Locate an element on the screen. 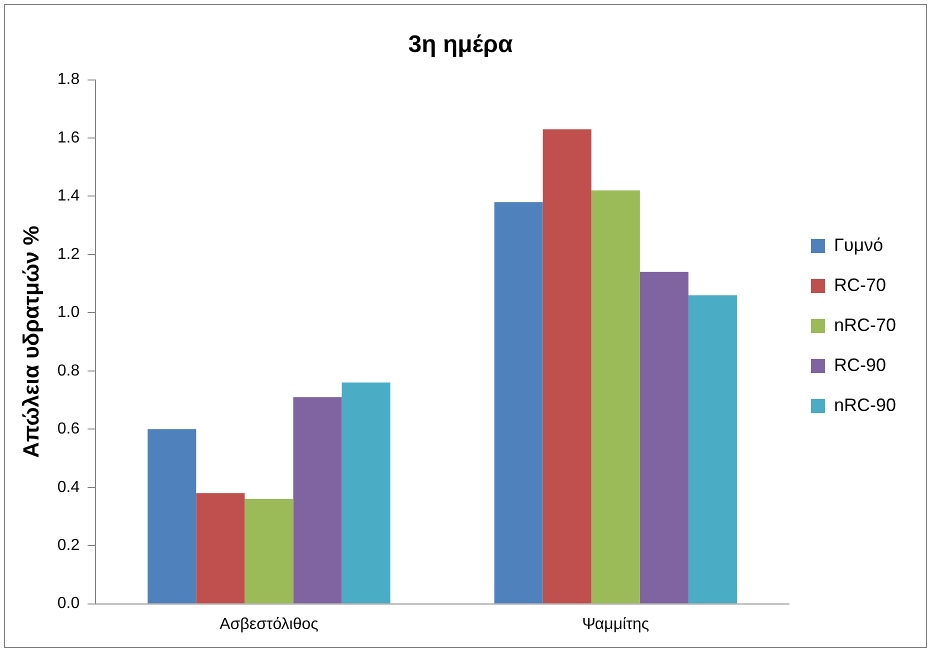 This screenshot has width=931, height=652. y-tick-label: 1.4 is located at coordinates (68, 196).